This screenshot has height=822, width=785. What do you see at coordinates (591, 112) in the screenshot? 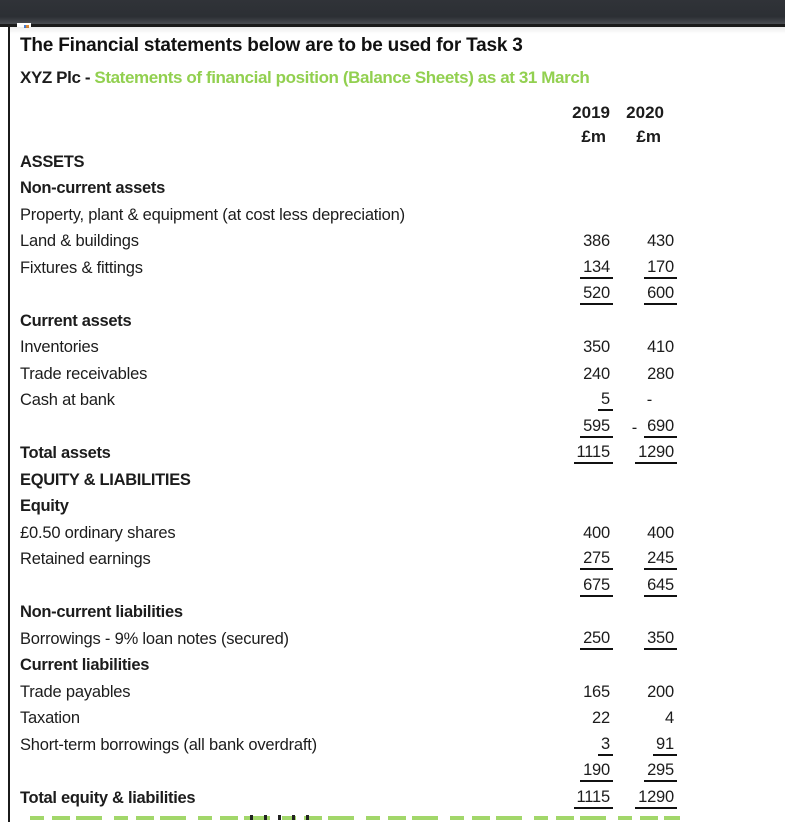
I see `year-header-2019: 2019` at bounding box center [591, 112].